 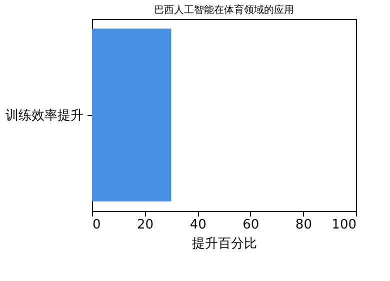 I want to click on x-tick-label: 60, so click(x=251, y=225).